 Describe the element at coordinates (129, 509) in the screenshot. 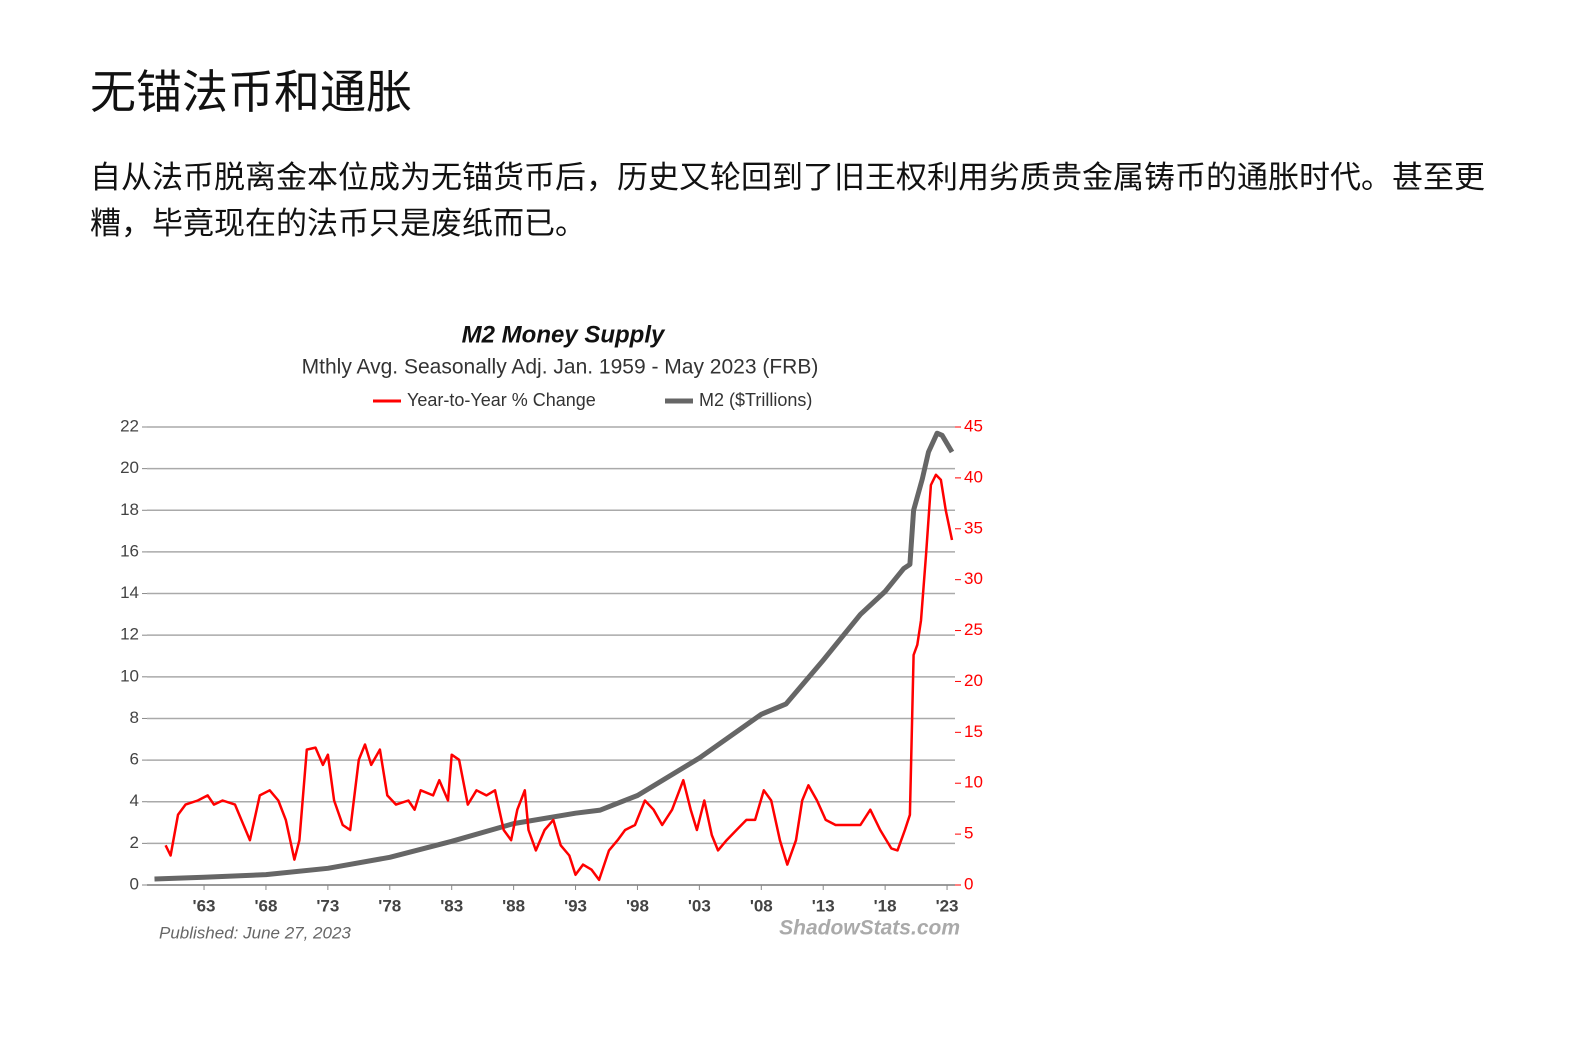

I see `y-tick-label: 18` at that location.